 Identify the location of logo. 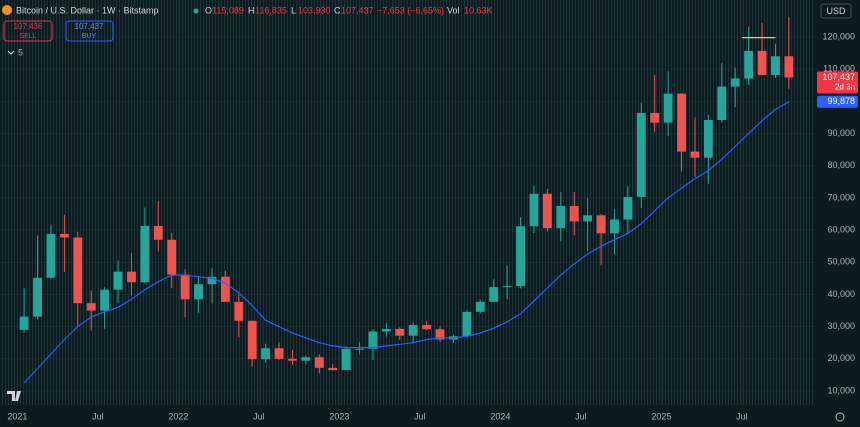
(14, 396).